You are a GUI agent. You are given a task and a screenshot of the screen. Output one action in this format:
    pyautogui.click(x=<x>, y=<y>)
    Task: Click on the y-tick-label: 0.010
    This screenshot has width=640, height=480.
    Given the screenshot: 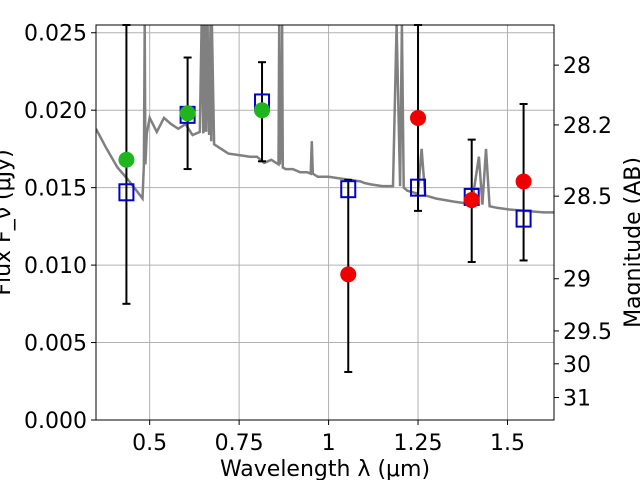 What is the action you would take?
    pyautogui.click(x=55, y=266)
    